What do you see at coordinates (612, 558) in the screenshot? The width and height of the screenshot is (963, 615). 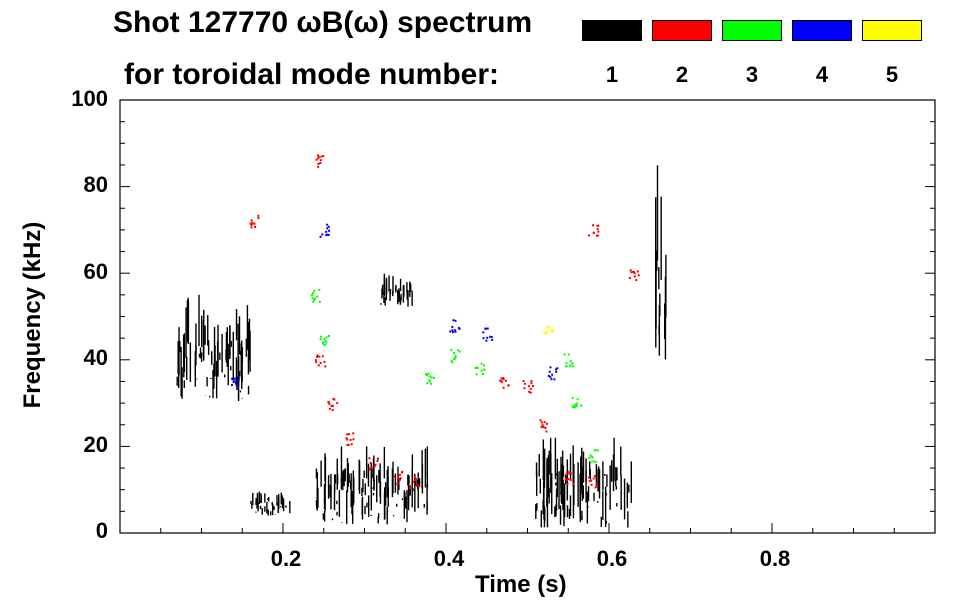 I see `x-tick-label-0.6: 0.6` at bounding box center [612, 558].